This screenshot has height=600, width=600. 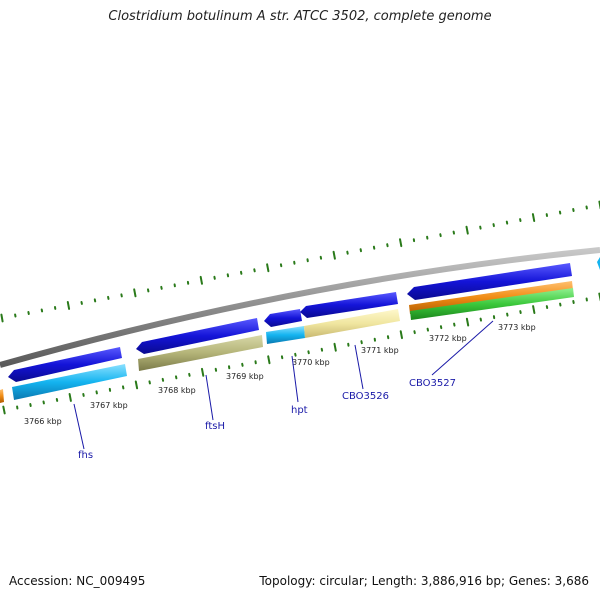 I want to click on gene-labels: fhs ftsH hpt CBO3526 CBO3527, so click(x=267, y=419).